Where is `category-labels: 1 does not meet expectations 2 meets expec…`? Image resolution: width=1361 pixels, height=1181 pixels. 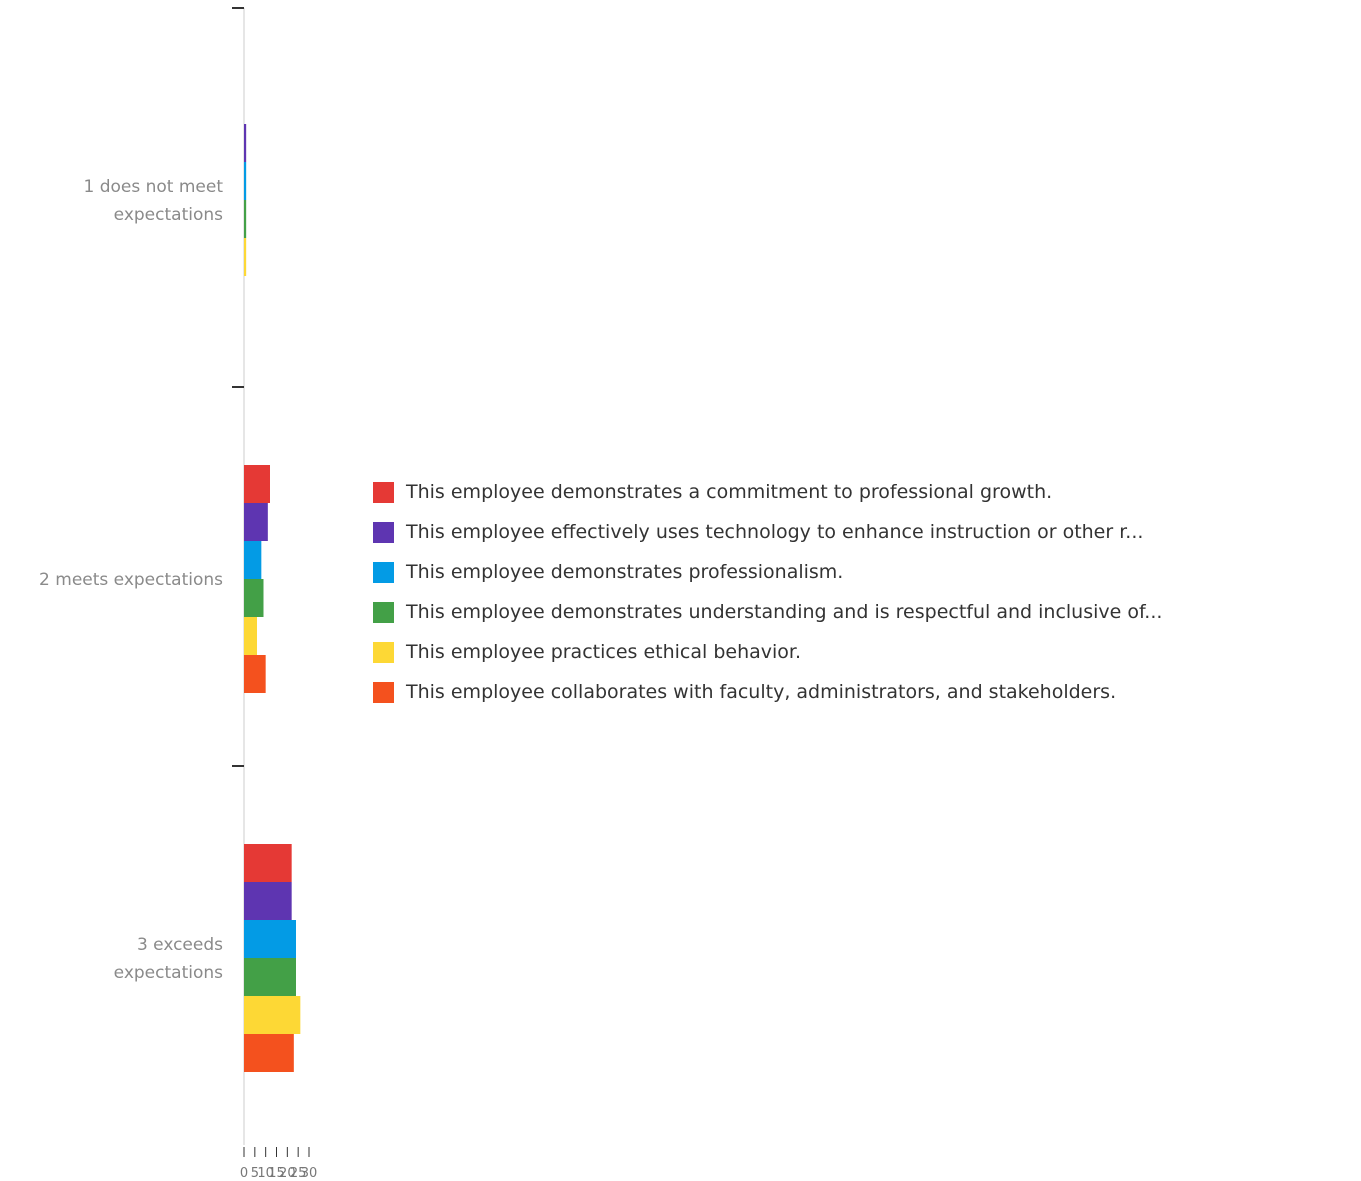
category-labels: 1 does not meet expectations 2 meets expec… is located at coordinates (131, 580).